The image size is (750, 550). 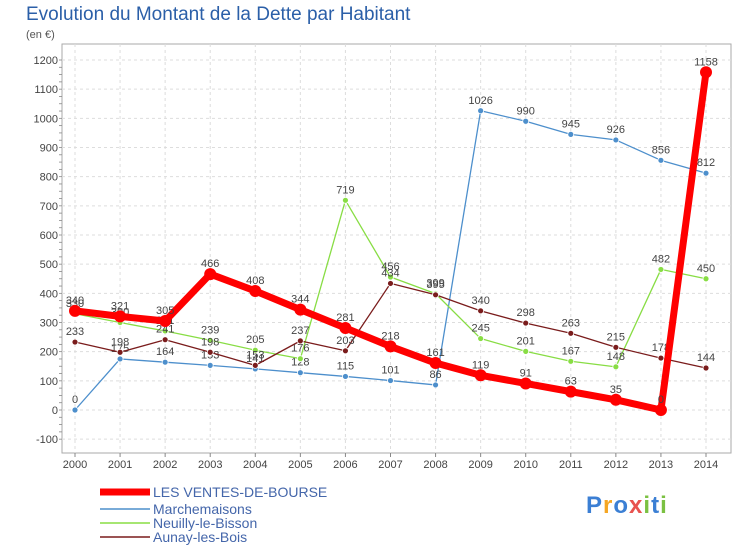 I want to click on data-label: 167, so click(x=571, y=351).